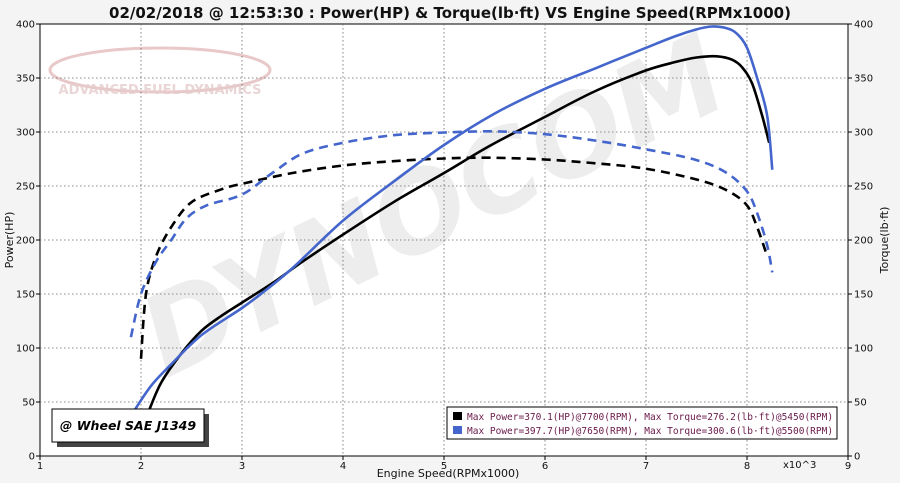 This screenshot has width=900, height=483. What do you see at coordinates (9, 240) in the screenshot?
I see `y-axis-label-left: Power(HP)` at bounding box center [9, 240].